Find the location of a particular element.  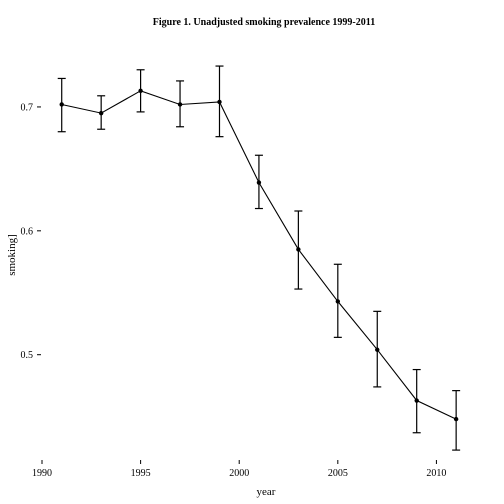

x-axis-label: year is located at coordinates (266, 492).